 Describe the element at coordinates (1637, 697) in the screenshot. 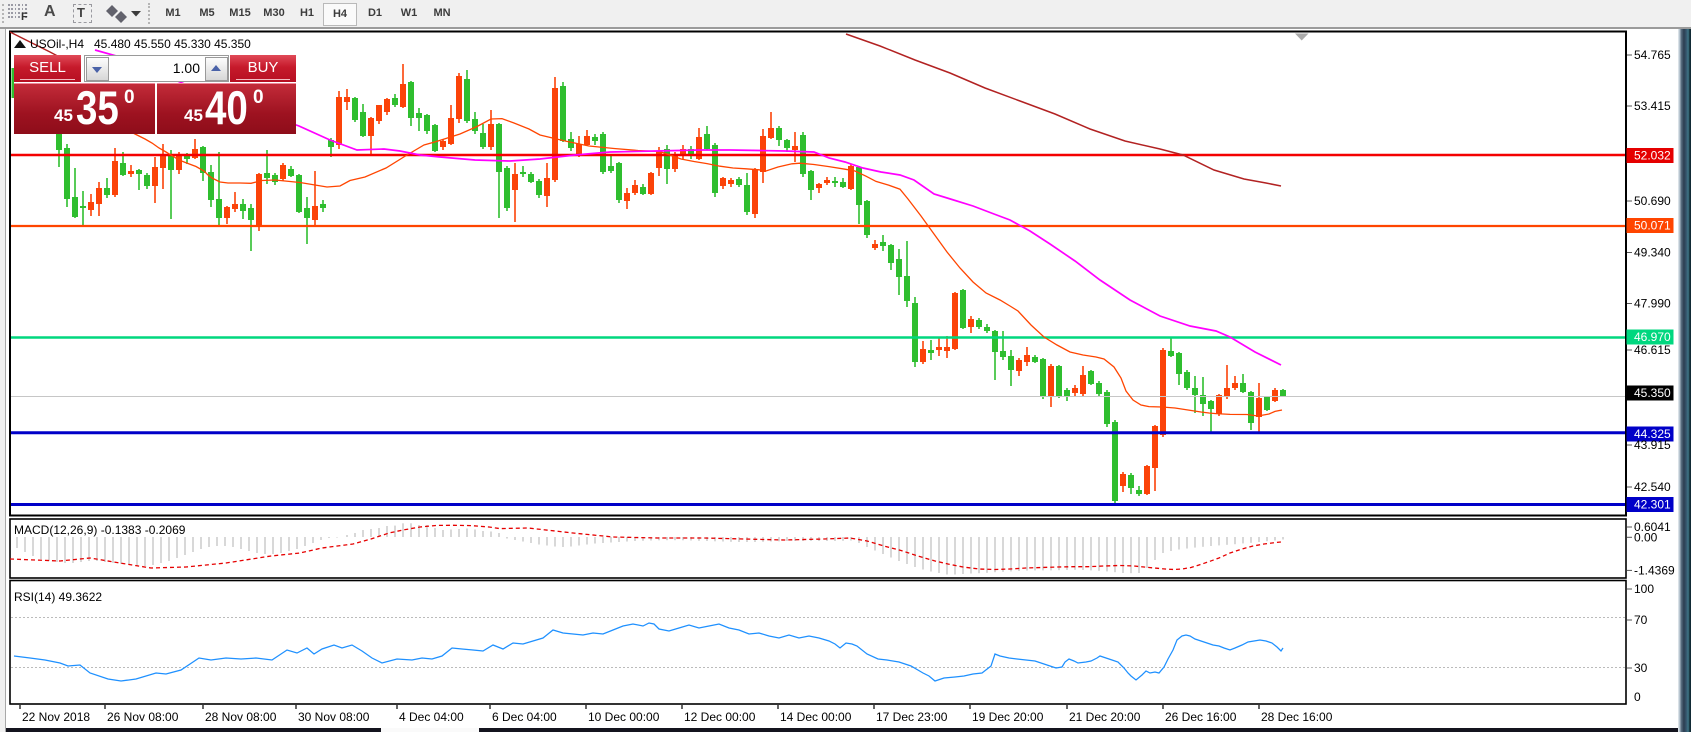

I see `svg-text: 0` at that location.